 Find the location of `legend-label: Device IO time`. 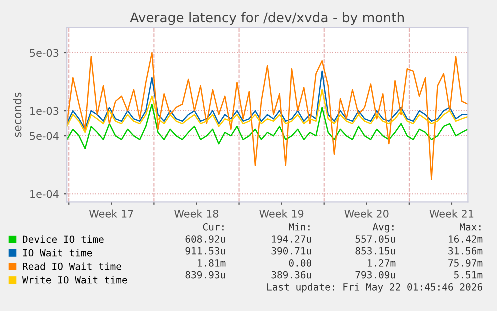

legend-label: Device IO time is located at coordinates (63, 240).